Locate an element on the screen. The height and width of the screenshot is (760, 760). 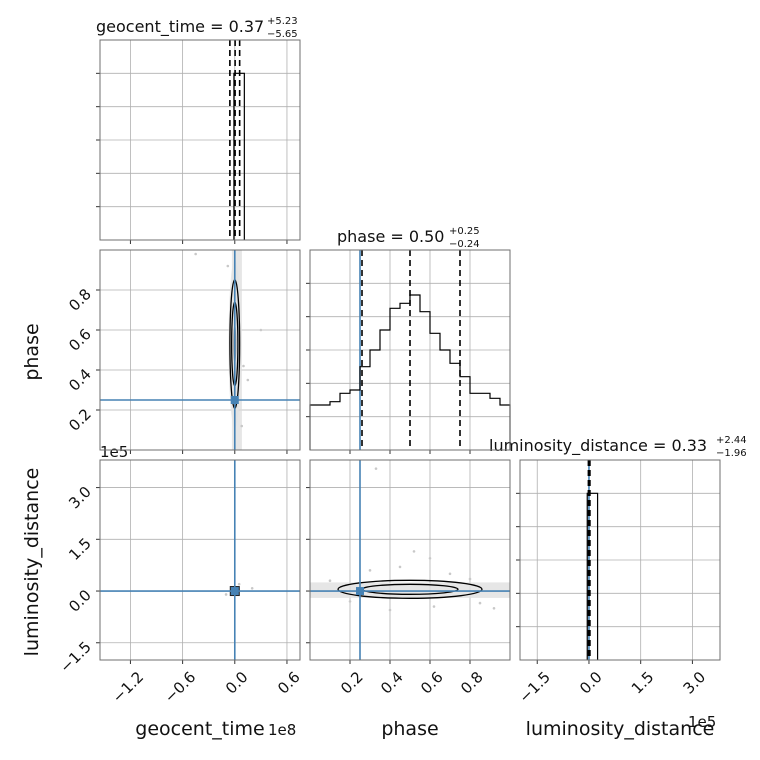
joint-gt-ld-xticklabel-2: 0.0 is located at coordinates (237, 683).